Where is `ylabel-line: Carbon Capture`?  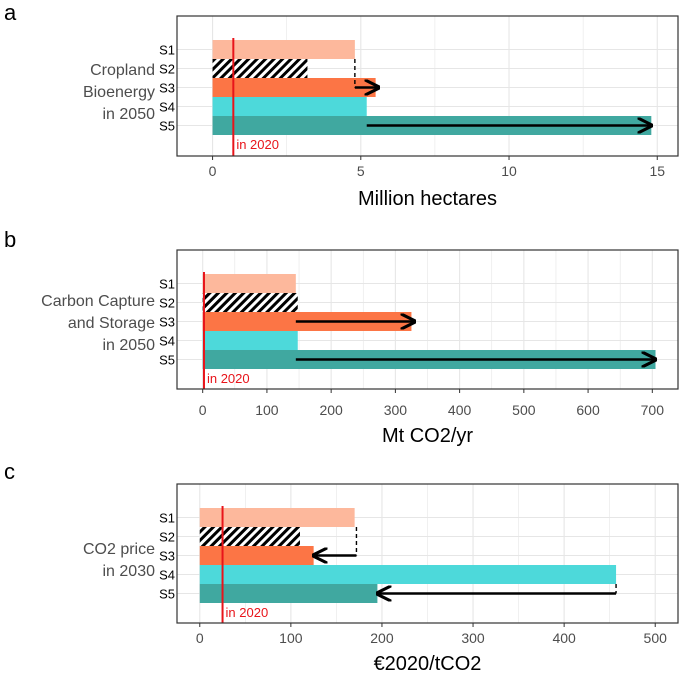 ylabel-line: Carbon Capture is located at coordinates (98, 301).